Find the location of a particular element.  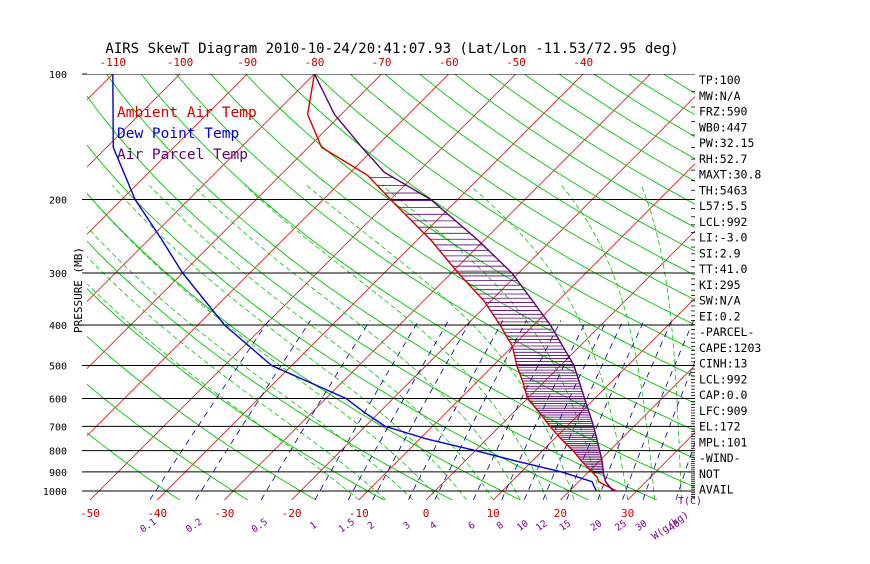

stability-index: -WIND- is located at coordinates (720, 458).